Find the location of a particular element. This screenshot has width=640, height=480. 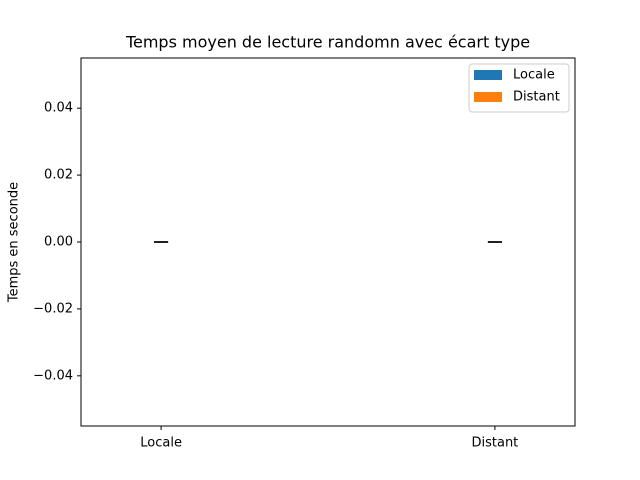

y-tick-label: 0.00 is located at coordinates (58, 242).